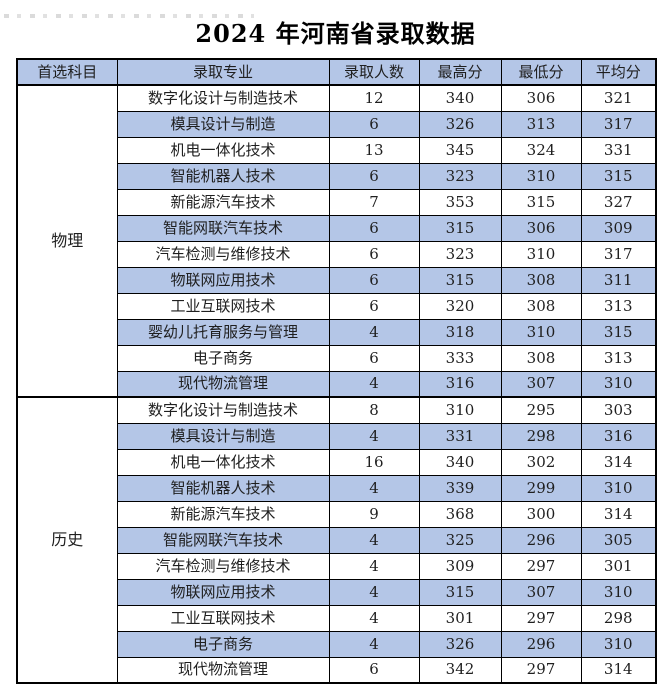  What do you see at coordinates (374, 150) in the screenshot?
I see `count-cell: 13` at bounding box center [374, 150].